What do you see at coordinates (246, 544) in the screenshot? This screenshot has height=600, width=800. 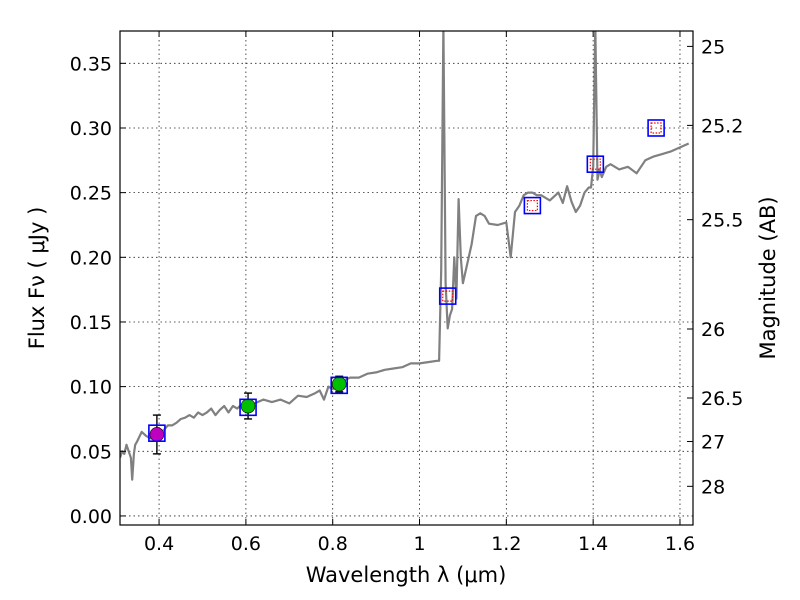 I see `x-tick-label: 0.6` at bounding box center [246, 544].